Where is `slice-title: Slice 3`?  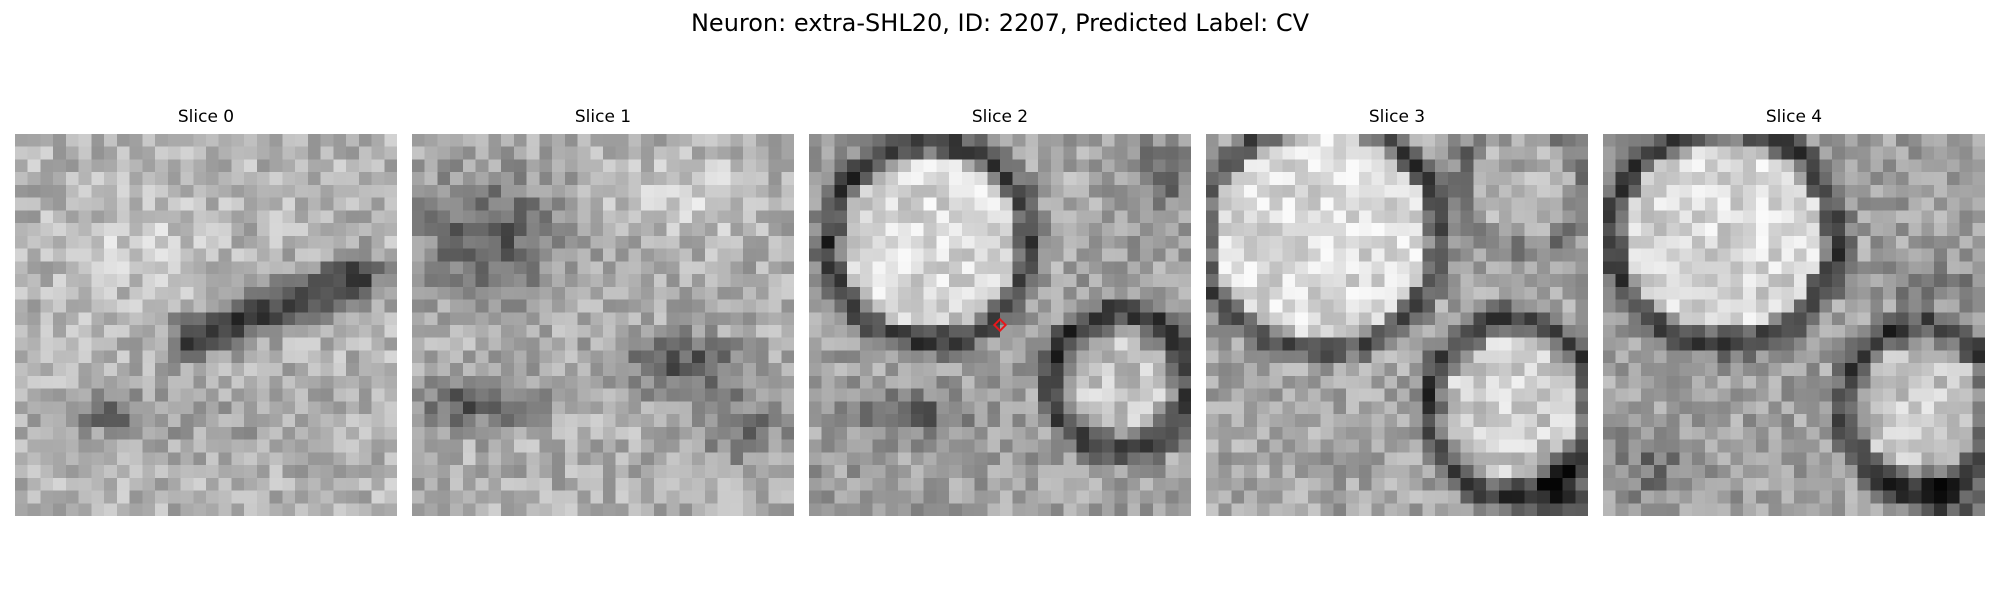
slice-title: Slice 3 is located at coordinates (1397, 117).